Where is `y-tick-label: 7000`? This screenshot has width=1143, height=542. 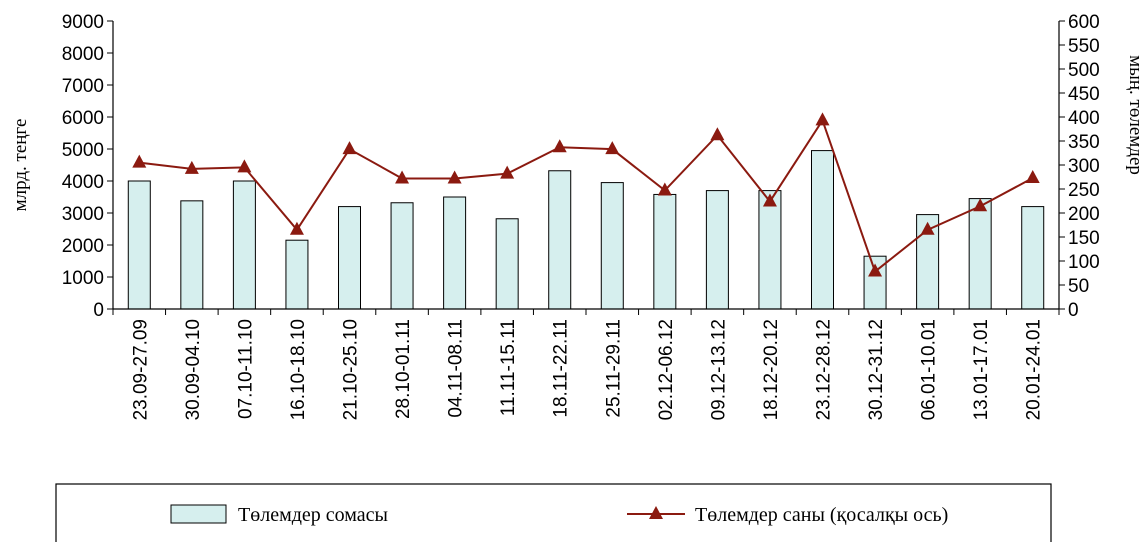 y-tick-label: 7000 is located at coordinates (83, 86).